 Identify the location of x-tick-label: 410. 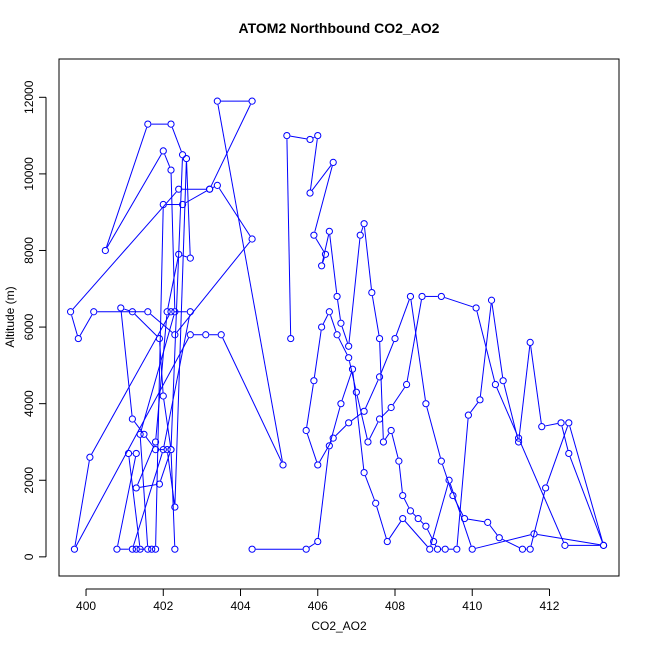
(472, 606).